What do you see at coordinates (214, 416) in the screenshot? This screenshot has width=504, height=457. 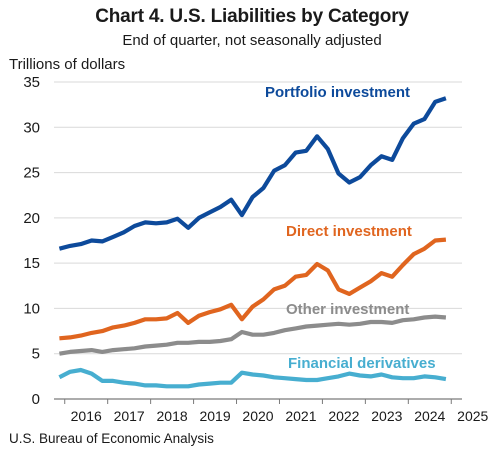 I see `x-tick-label: 2019` at bounding box center [214, 416].